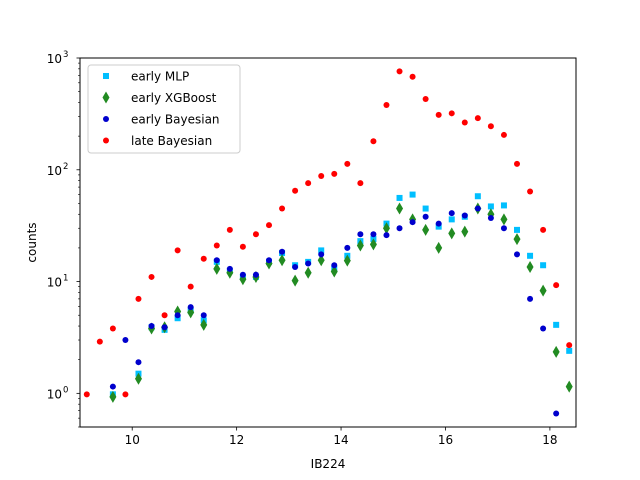  Describe the element at coordinates (175, 120) in the screenshot. I see `legend-label: early Bayesian` at that location.